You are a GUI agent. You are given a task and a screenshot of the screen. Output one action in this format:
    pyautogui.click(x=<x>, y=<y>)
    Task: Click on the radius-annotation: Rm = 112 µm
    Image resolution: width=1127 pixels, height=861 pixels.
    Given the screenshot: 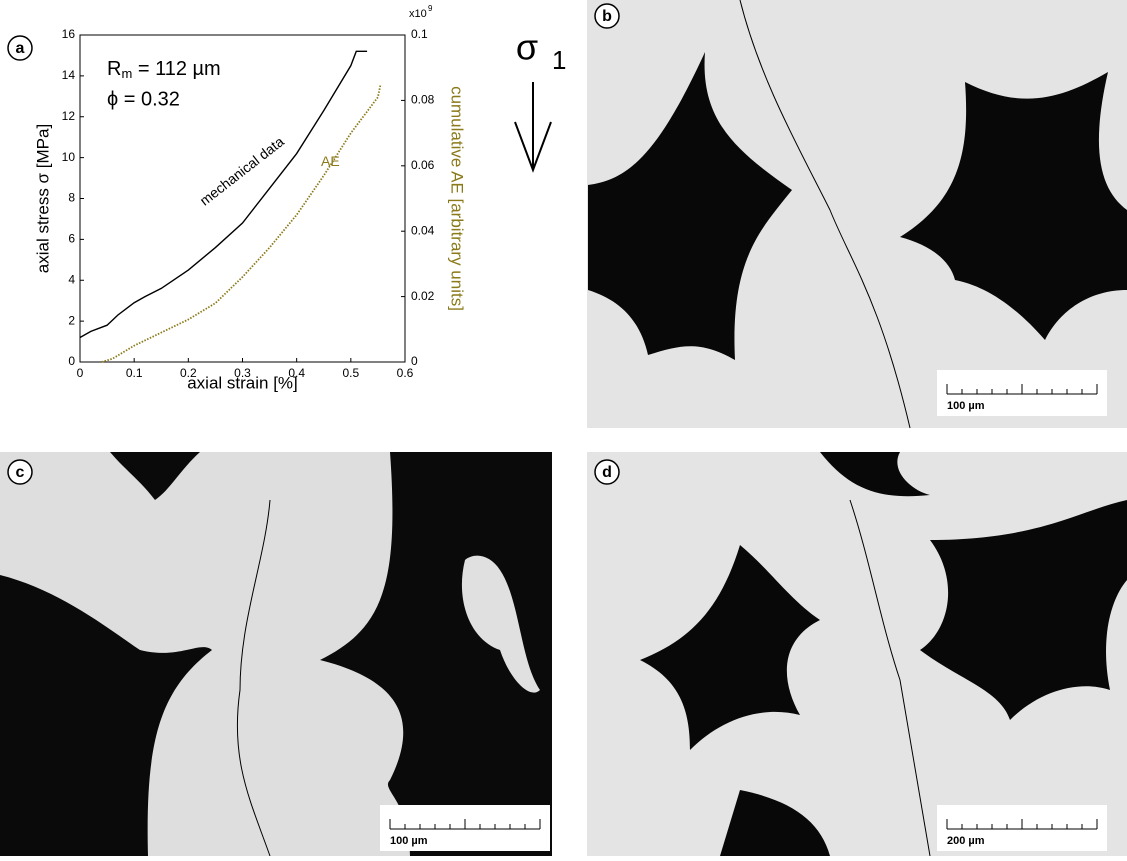 What is the action you would take?
    pyautogui.click(x=164, y=69)
    